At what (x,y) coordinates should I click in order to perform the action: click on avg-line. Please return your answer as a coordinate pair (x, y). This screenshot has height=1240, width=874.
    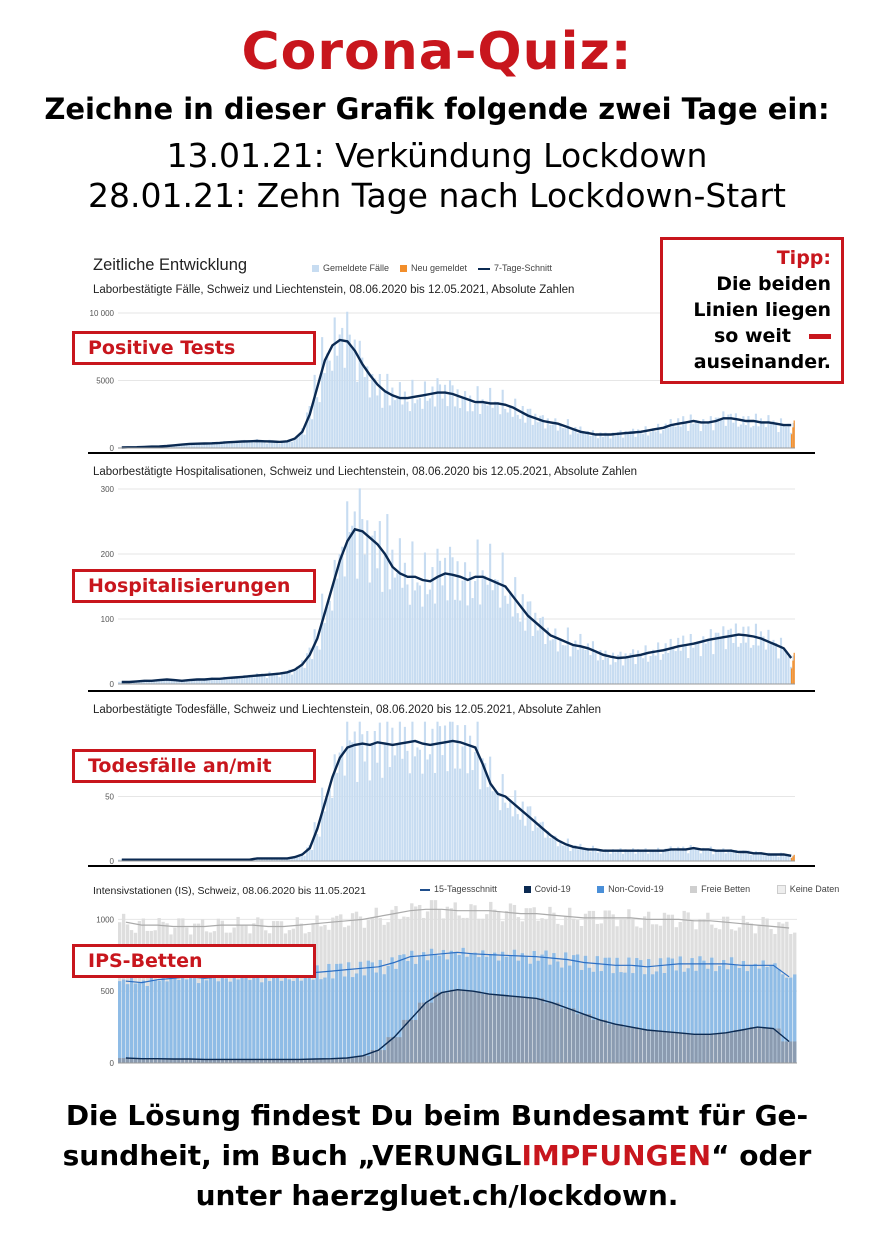
    Looking at the image, I should click on (456, 393).